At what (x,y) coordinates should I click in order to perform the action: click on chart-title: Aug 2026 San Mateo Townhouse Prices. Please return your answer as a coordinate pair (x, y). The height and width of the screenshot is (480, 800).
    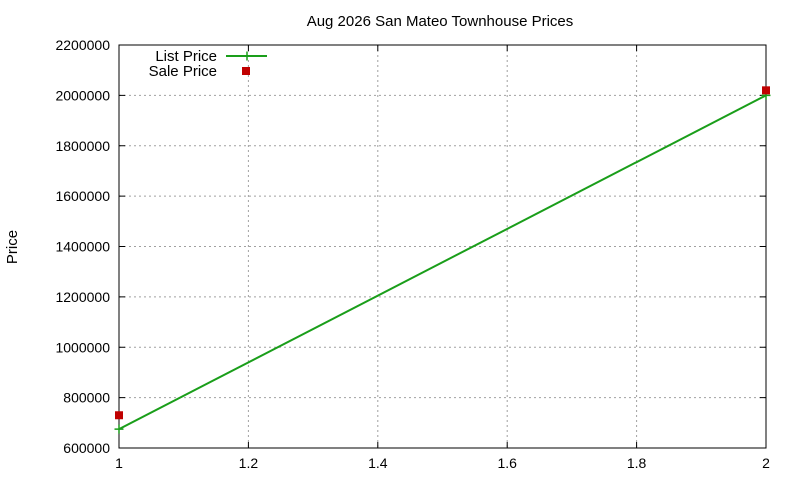
    Looking at the image, I should click on (440, 21).